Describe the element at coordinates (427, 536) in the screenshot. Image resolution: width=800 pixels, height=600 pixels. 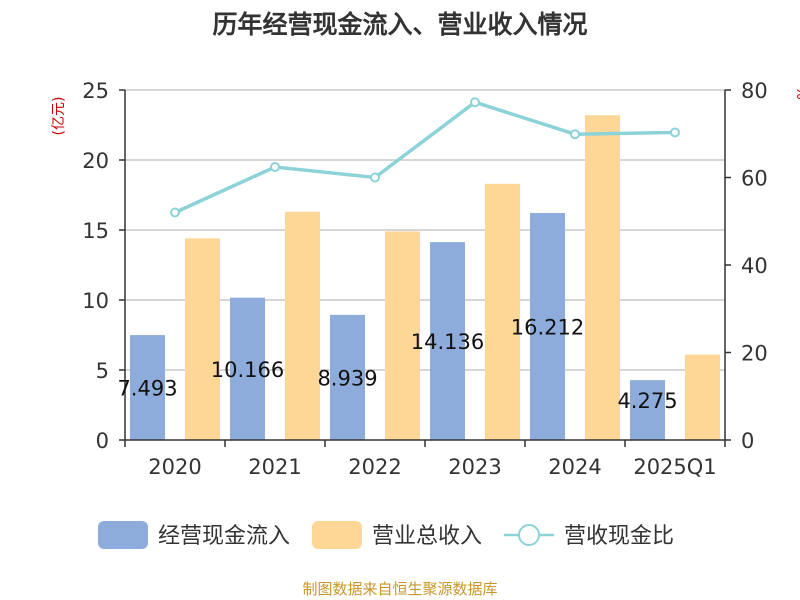
I see `legend-label: 营业总收入` at that location.